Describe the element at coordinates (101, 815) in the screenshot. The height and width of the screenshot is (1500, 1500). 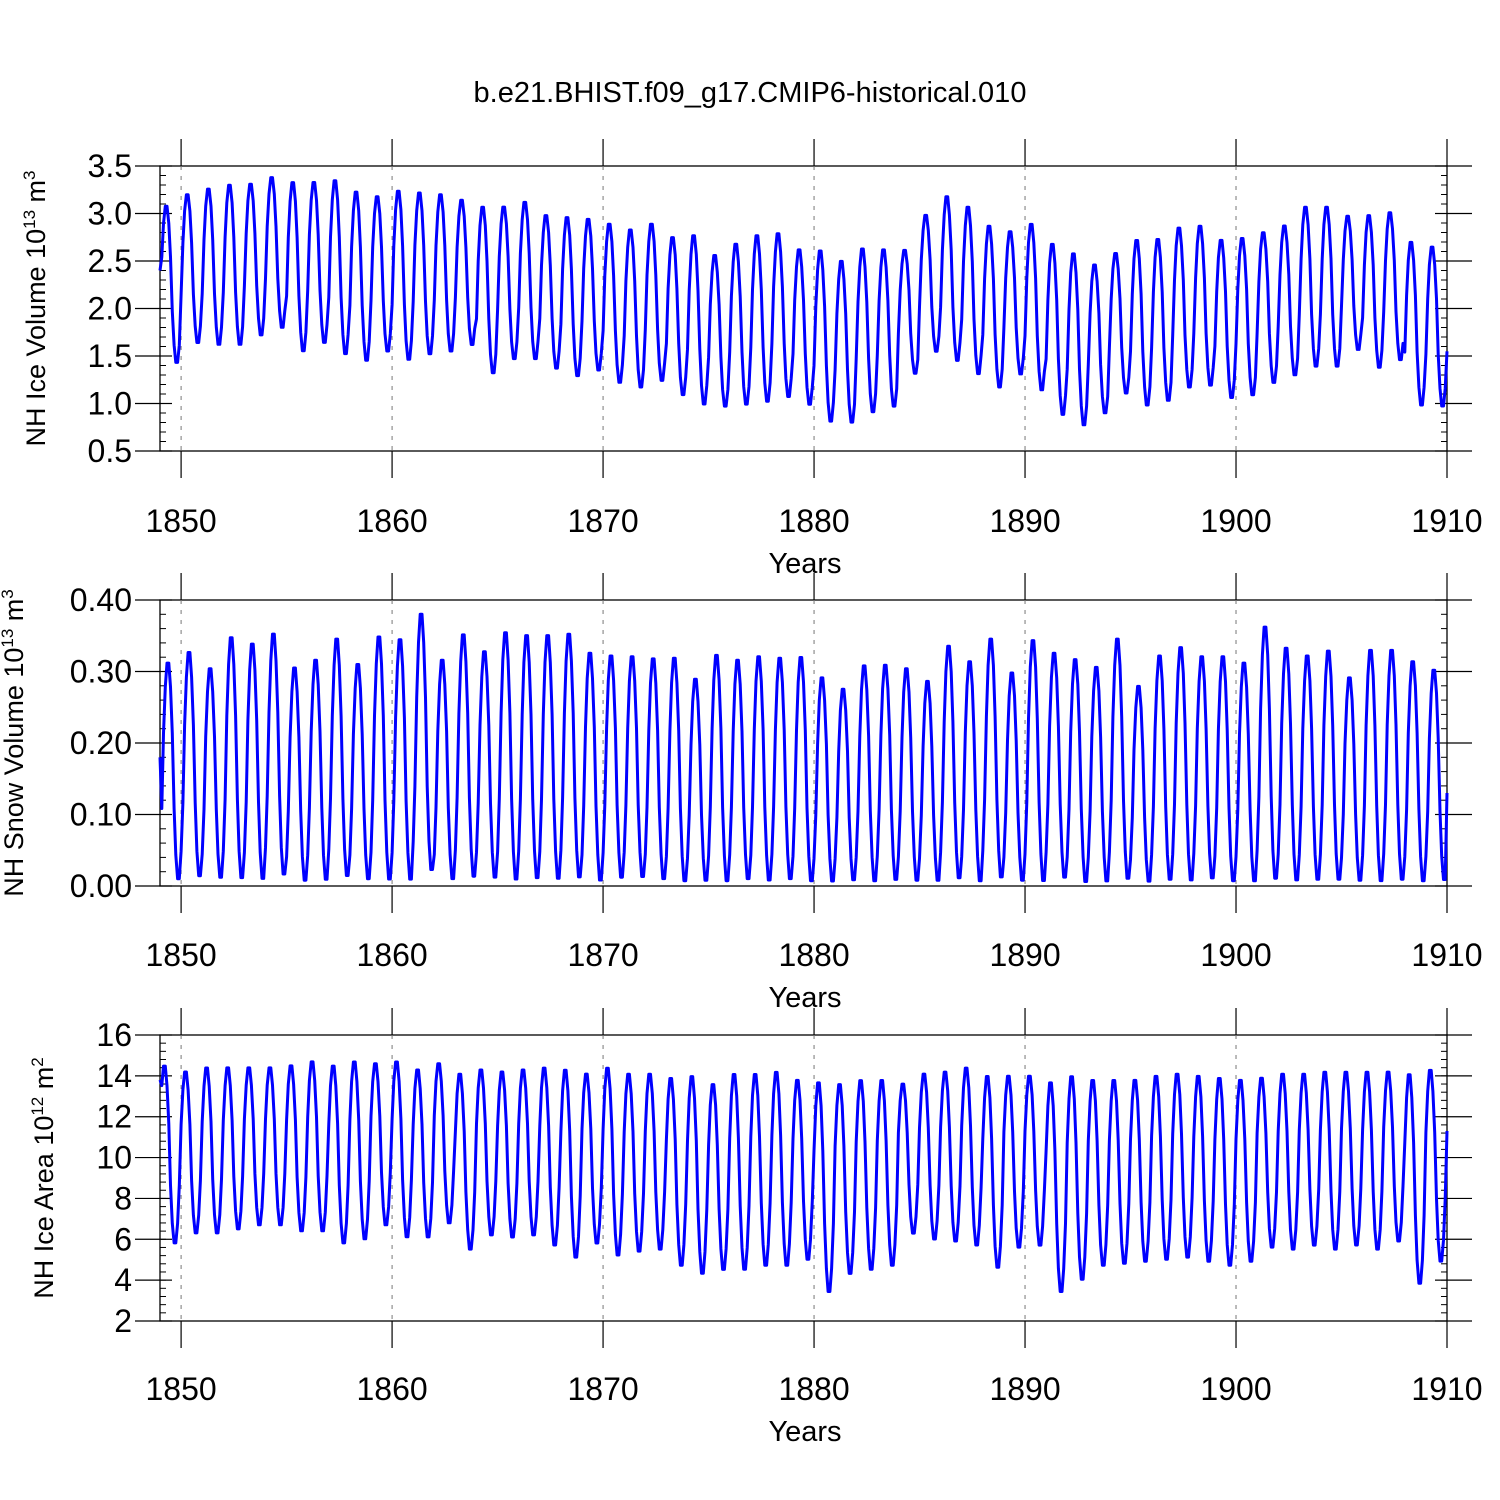
I see `y-tick-label: 0.10` at that location.